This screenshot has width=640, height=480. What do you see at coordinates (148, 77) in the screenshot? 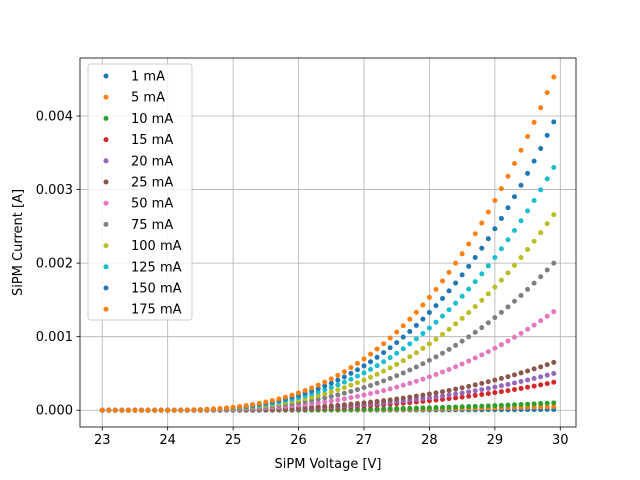
I see `legend-label: 1 mA` at bounding box center [148, 77].